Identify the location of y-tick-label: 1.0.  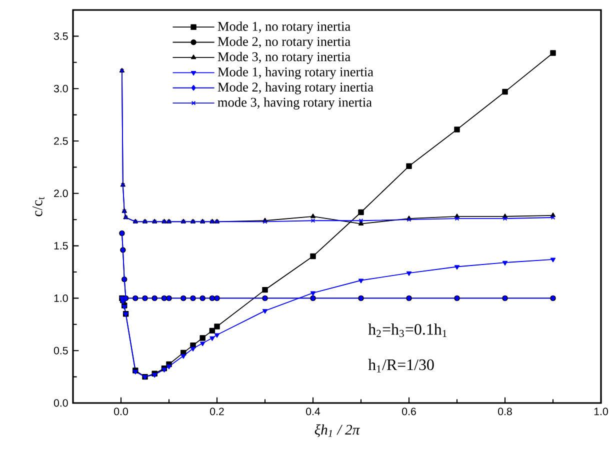
(61, 298).